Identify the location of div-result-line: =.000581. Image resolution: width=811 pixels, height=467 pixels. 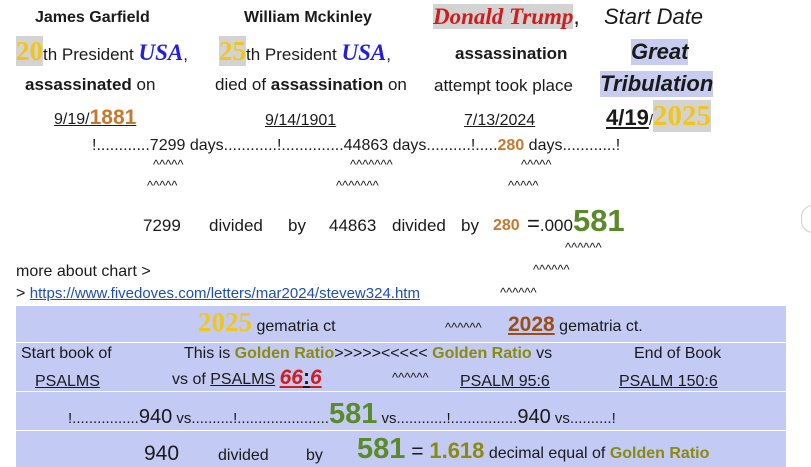
(576, 221).